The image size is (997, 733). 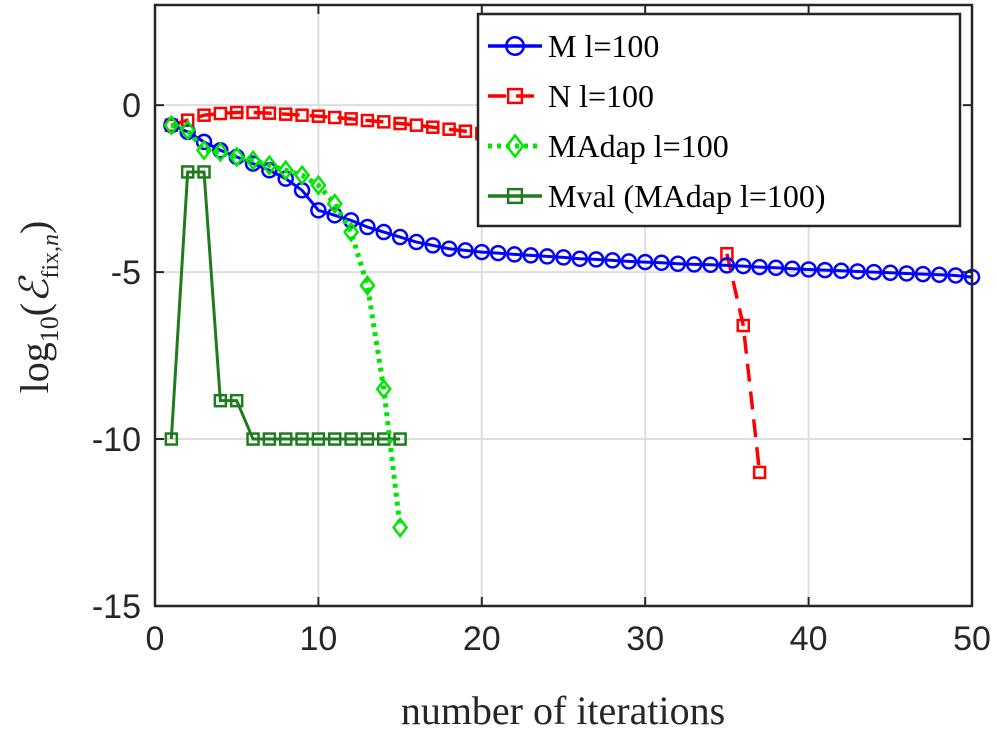 What do you see at coordinates (601, 96) in the screenshot?
I see `legend-label: N l=100` at bounding box center [601, 96].